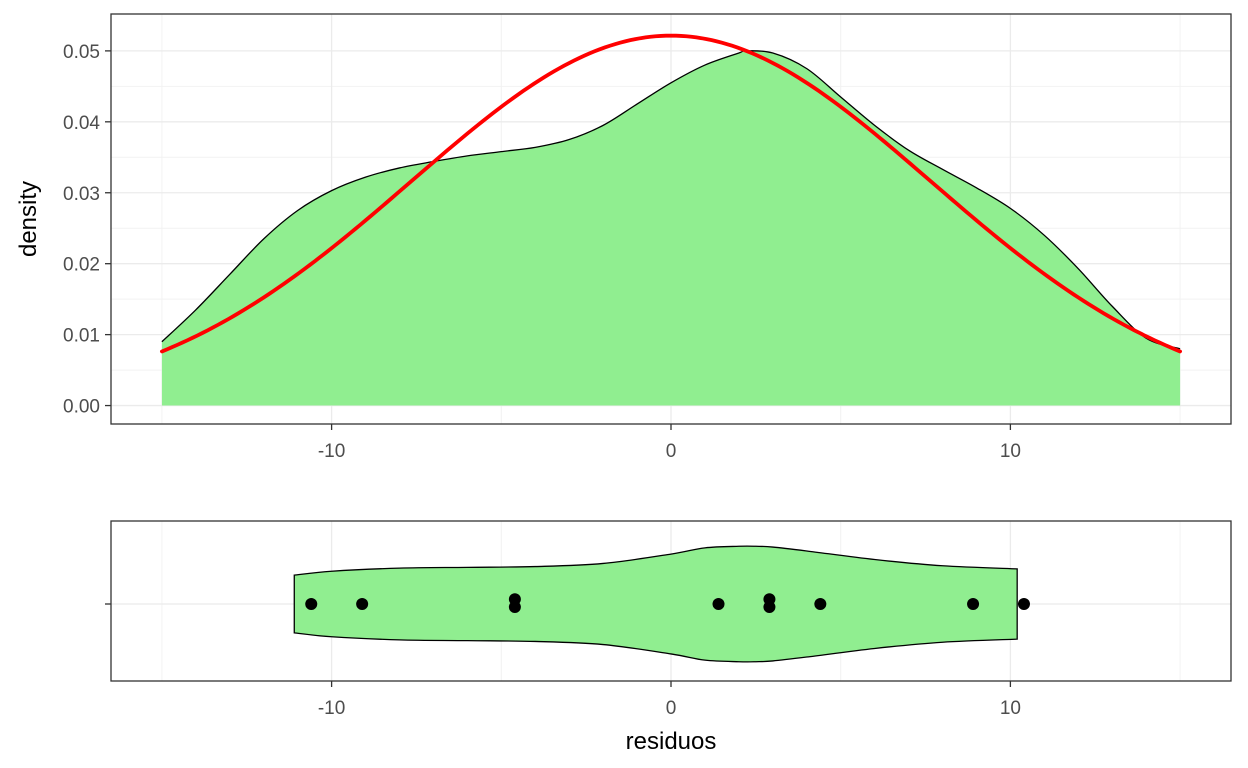  I want to click on y-axis-title: density, so click(28, 219).